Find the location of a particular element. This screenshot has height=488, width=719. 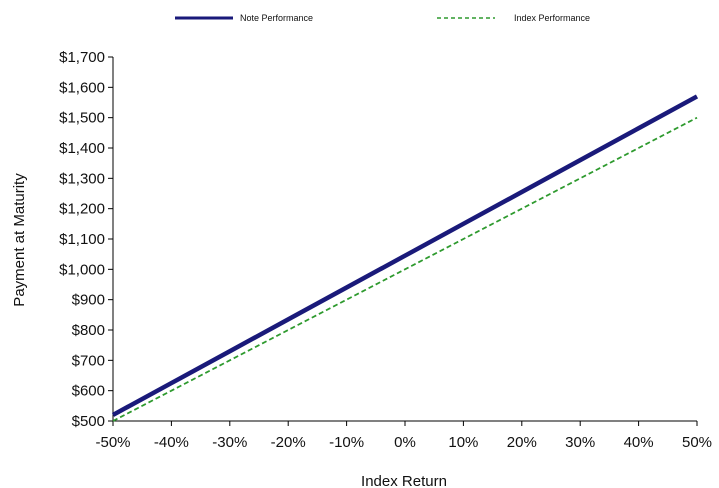

y-tick-label: $700 is located at coordinates (88, 360).